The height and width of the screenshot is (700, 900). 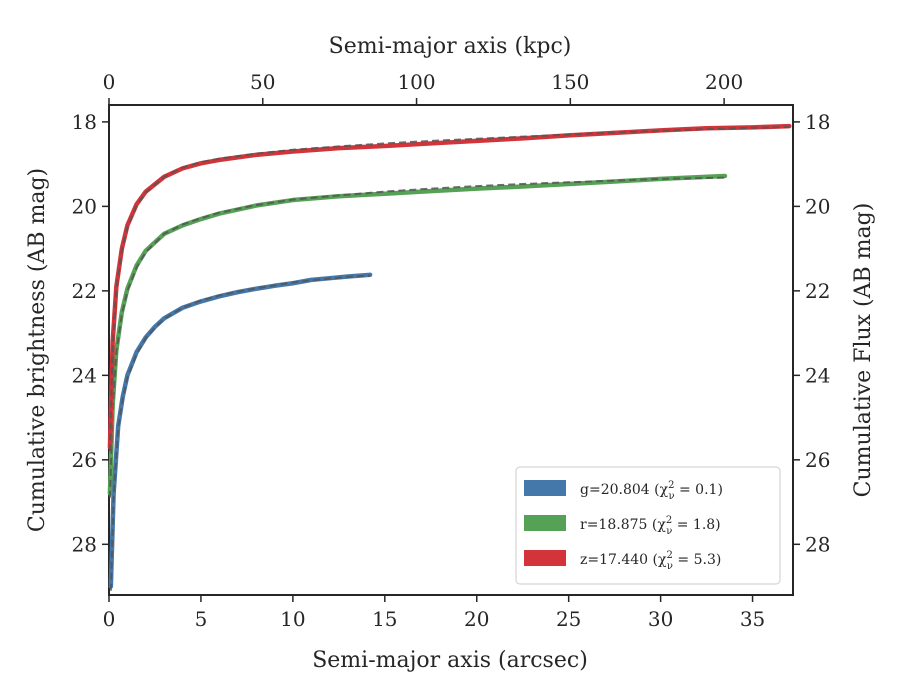 What do you see at coordinates (416, 82) in the screenshot?
I see `x2-tick-label: 100` at bounding box center [416, 82].